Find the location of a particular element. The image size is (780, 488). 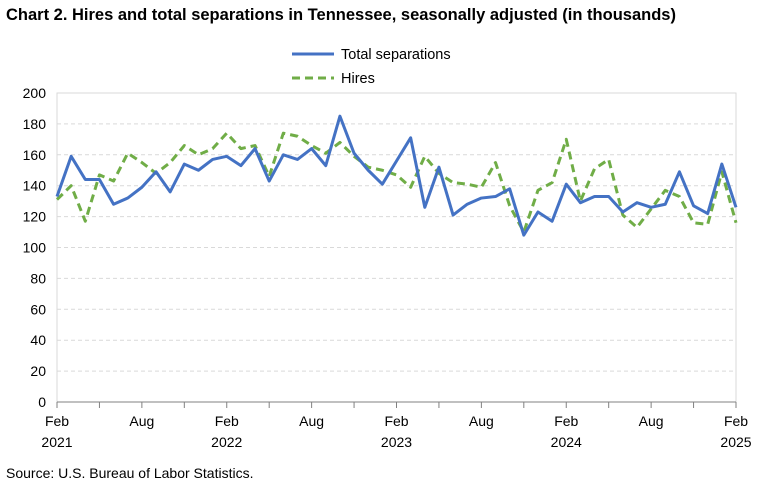

y-tick-label: 160 is located at coordinates (35, 155).